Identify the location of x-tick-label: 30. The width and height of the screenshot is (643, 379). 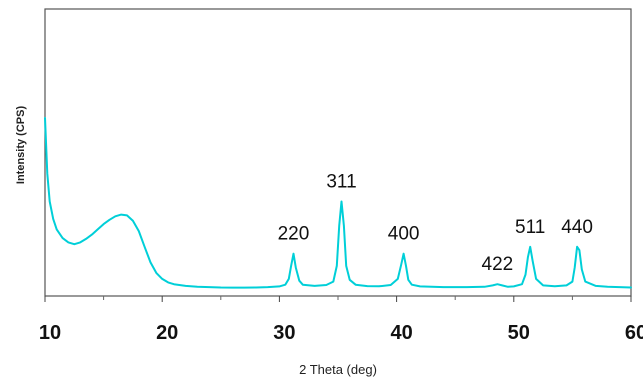
(284, 333).